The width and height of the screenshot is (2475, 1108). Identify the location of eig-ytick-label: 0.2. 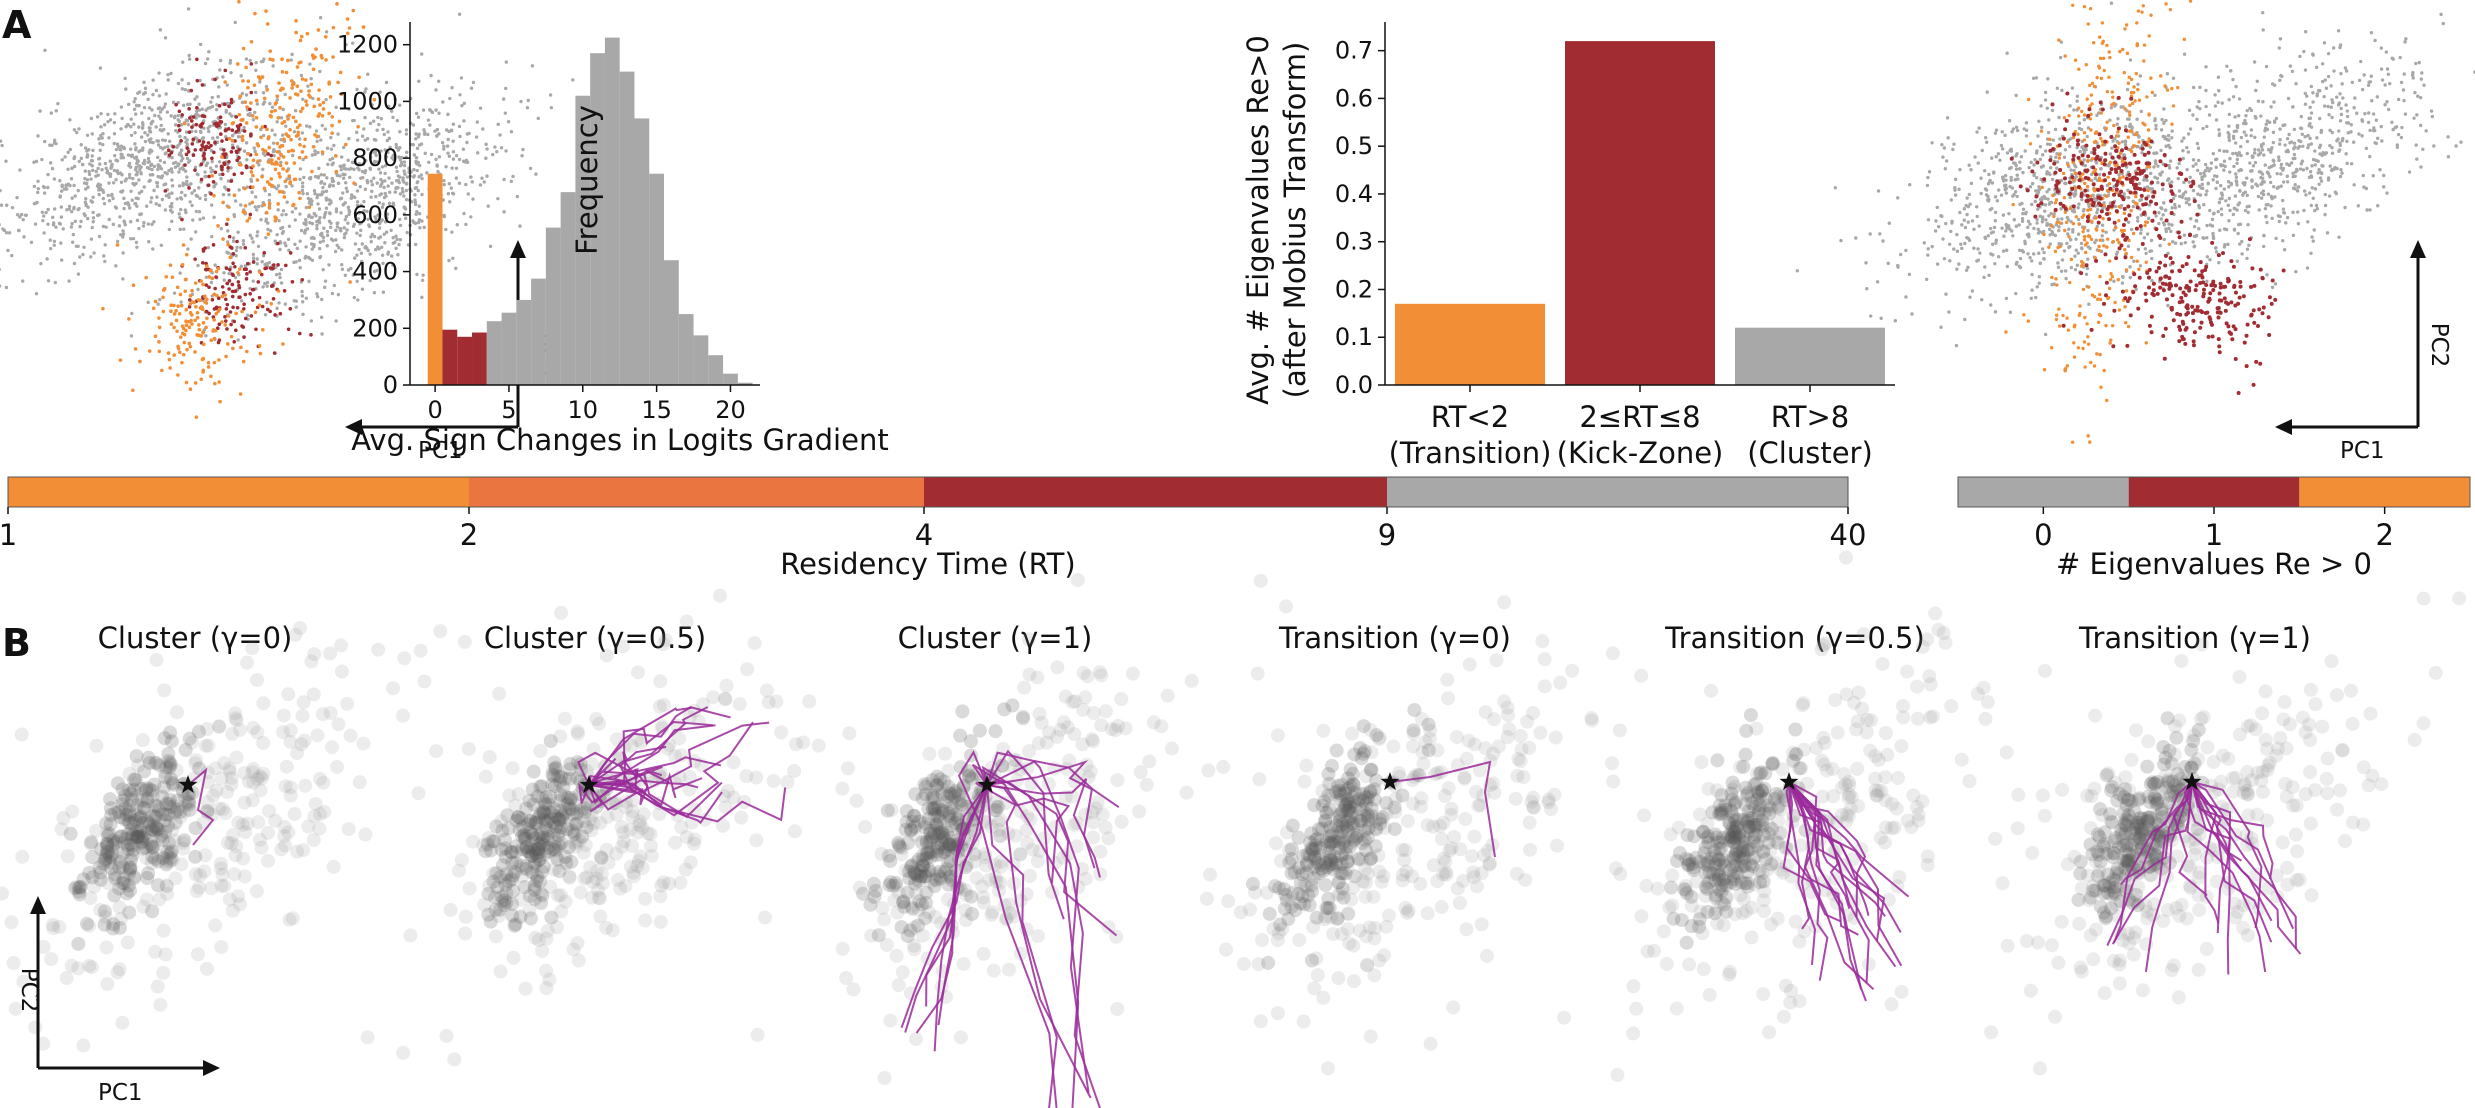
(1354, 289).